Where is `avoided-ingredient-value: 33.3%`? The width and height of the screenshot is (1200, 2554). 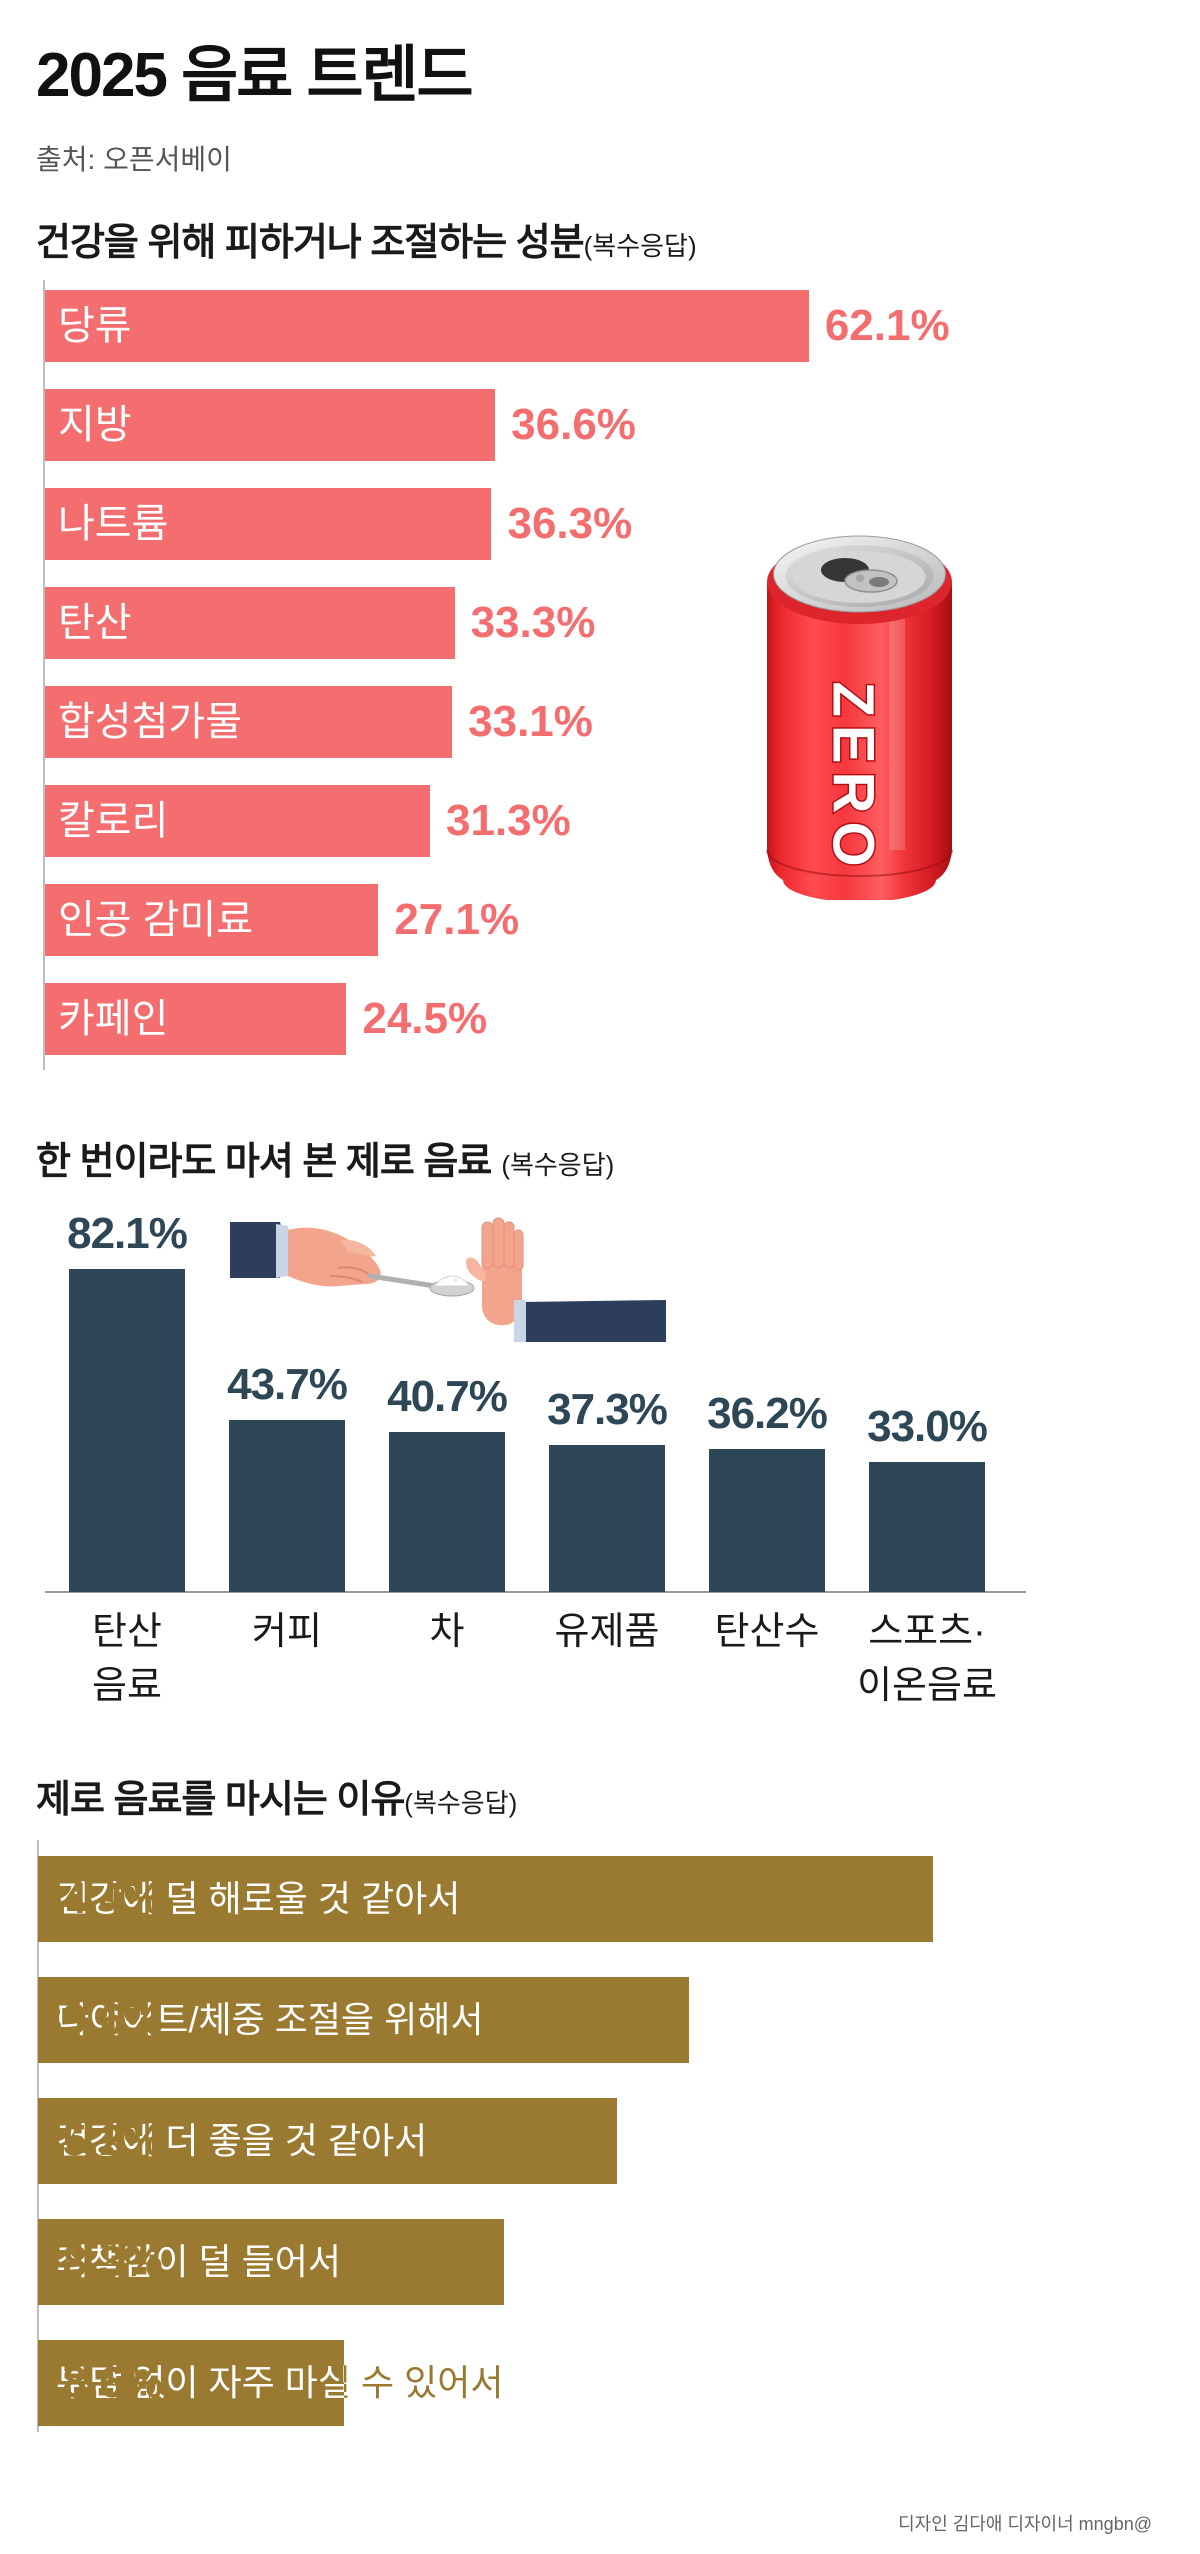
avoided-ingredient-value: 33.3% is located at coordinates (533, 622).